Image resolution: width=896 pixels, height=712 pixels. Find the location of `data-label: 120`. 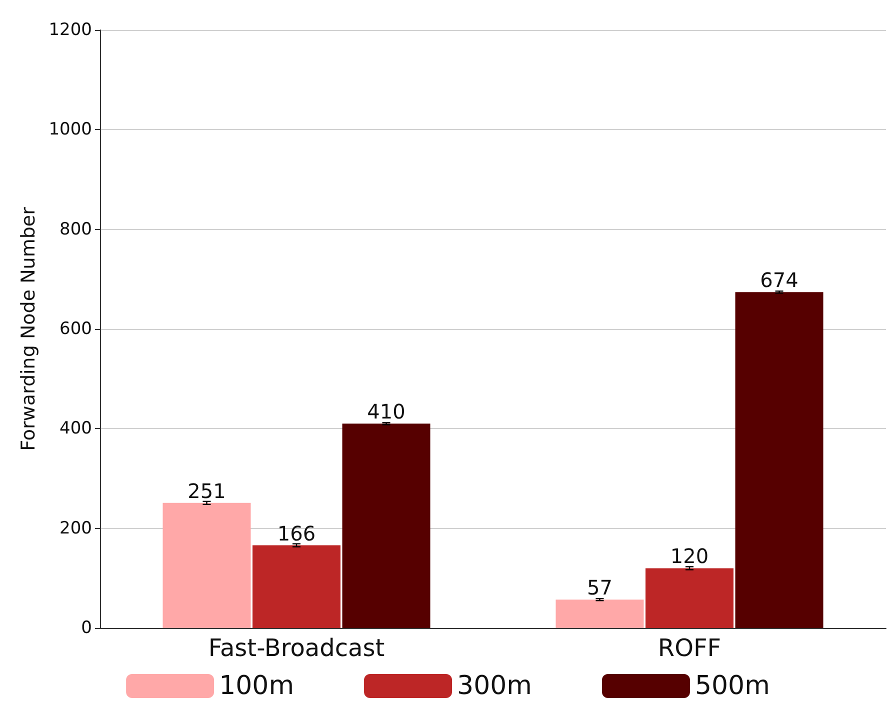

data-label: 120 is located at coordinates (689, 556).